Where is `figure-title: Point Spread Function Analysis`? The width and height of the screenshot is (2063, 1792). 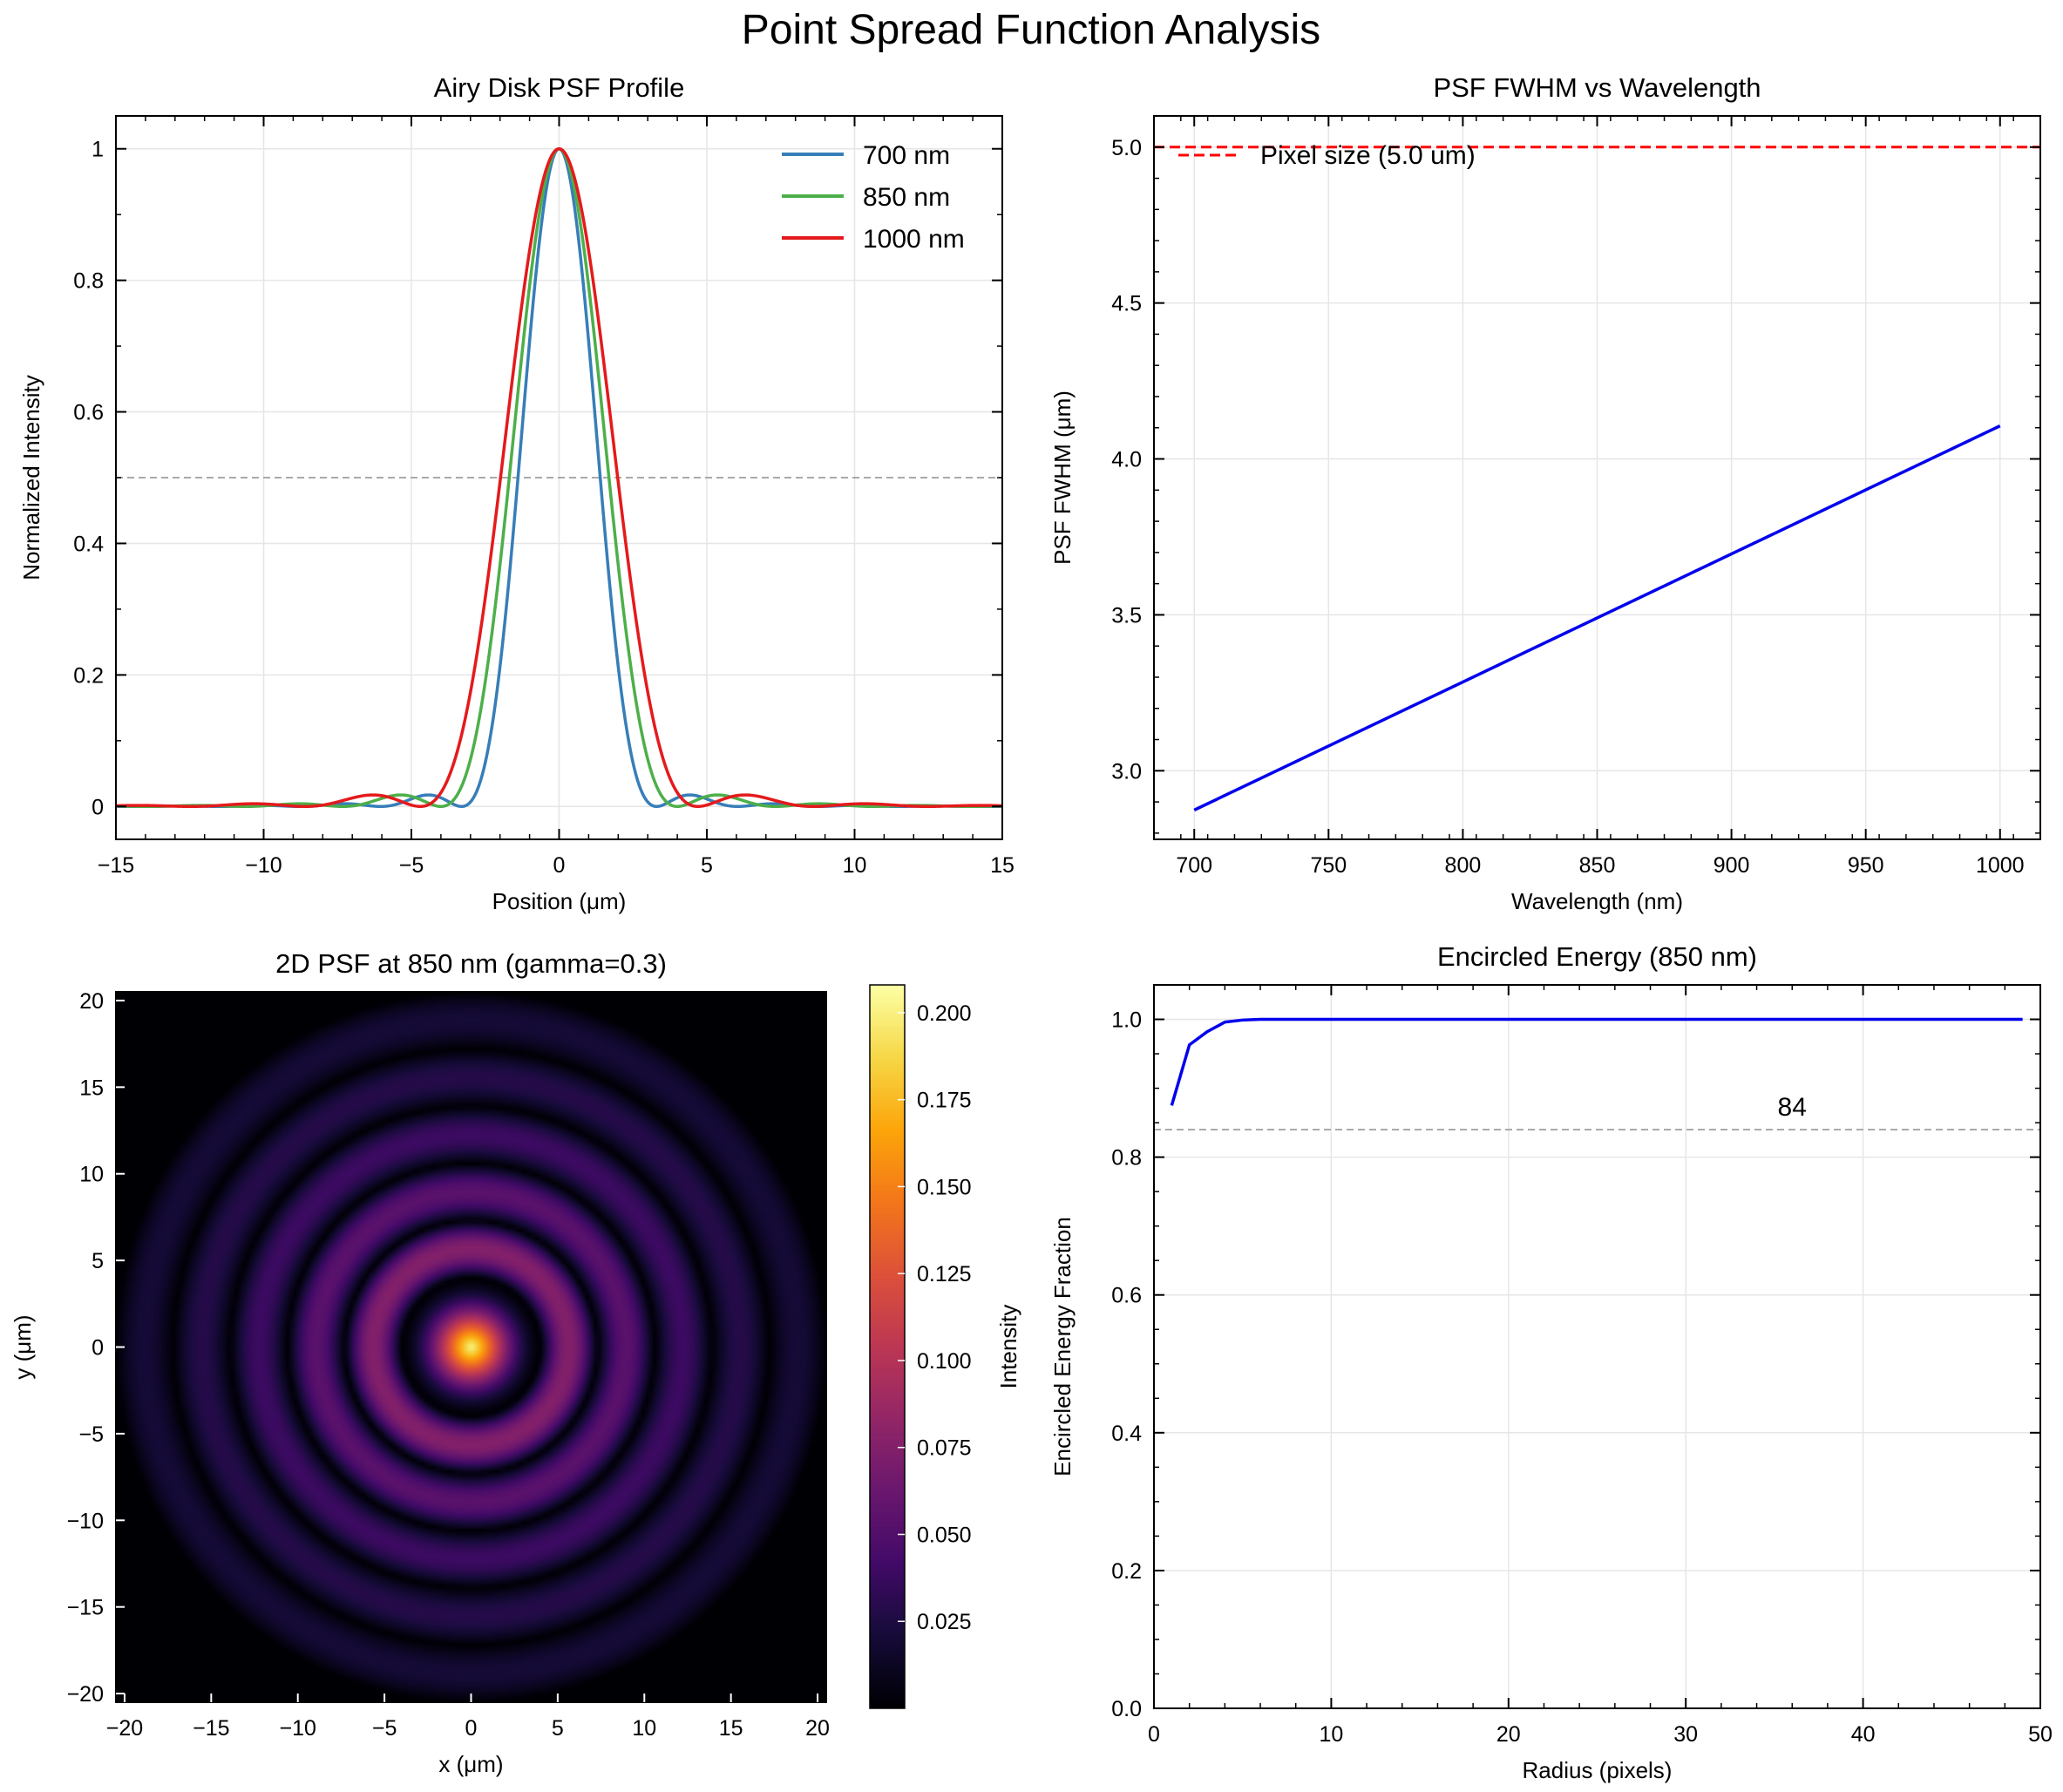 figure-title: Point Spread Function Analysis is located at coordinates (1031, 30).